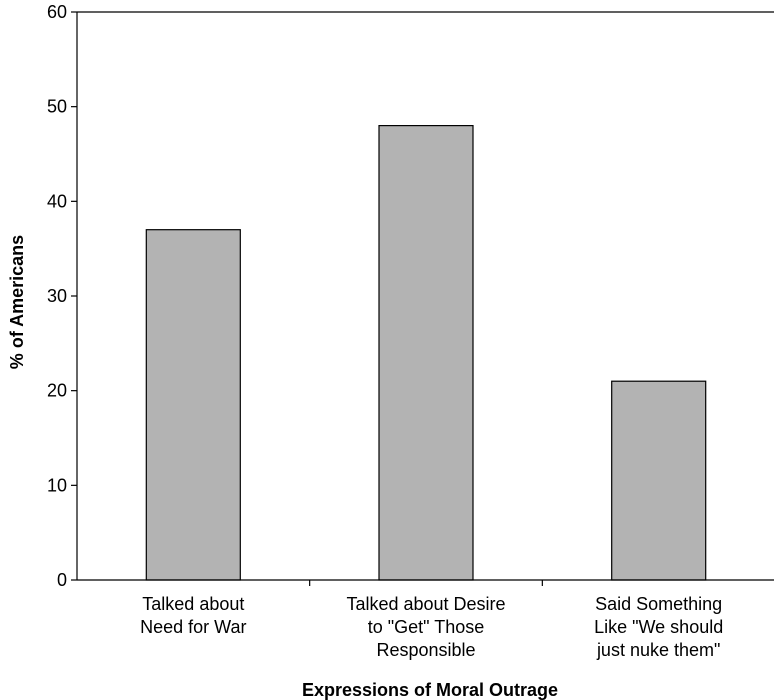 Image resolution: width=774 pixels, height=700 pixels. I want to click on x-category-label-line: Like "We should, so click(658, 627).